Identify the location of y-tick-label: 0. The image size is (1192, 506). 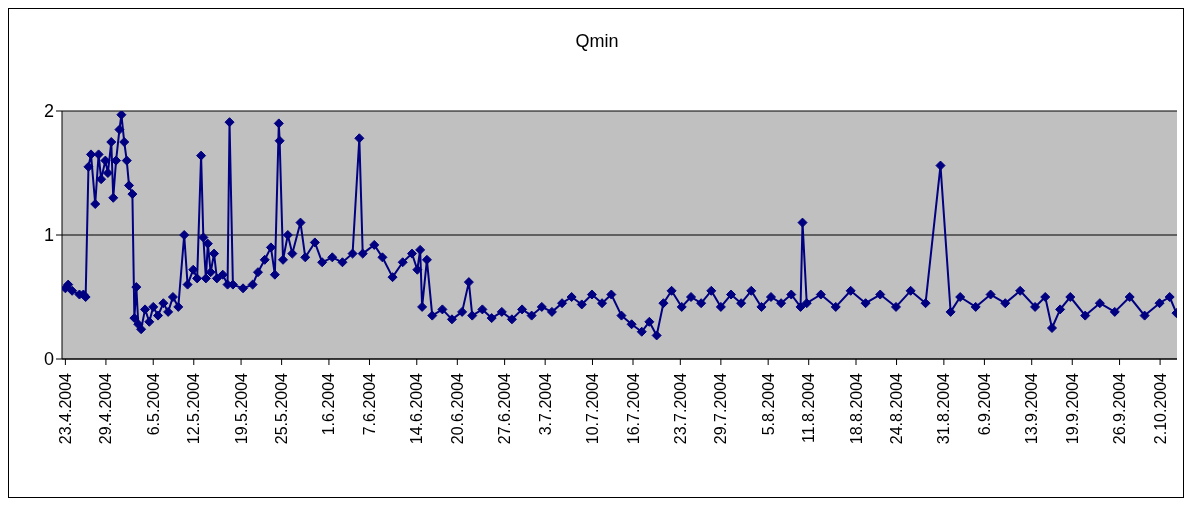
(48, 359).